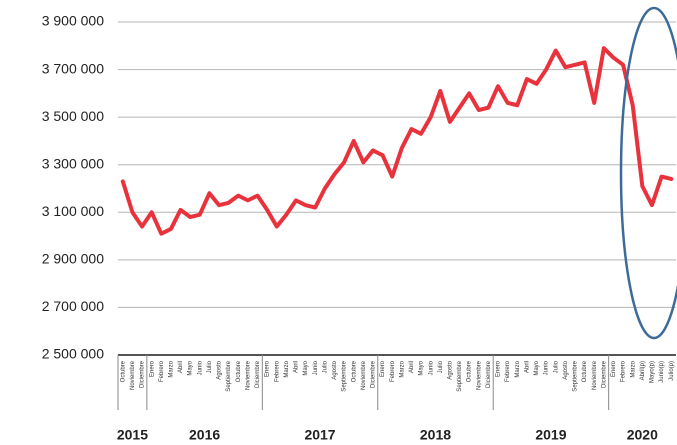  What do you see at coordinates (132, 435) in the screenshot?
I see `year-label: 2015` at bounding box center [132, 435].